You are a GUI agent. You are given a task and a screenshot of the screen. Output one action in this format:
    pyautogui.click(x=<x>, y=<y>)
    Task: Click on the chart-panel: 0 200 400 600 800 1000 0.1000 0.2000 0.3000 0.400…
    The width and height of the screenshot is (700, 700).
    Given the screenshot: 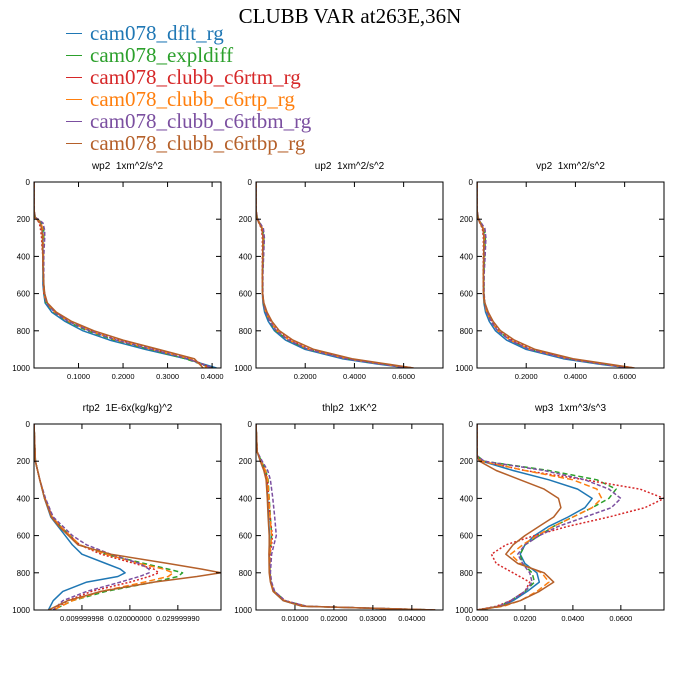 What is the action you would take?
    pyautogui.click(x=117, y=271)
    